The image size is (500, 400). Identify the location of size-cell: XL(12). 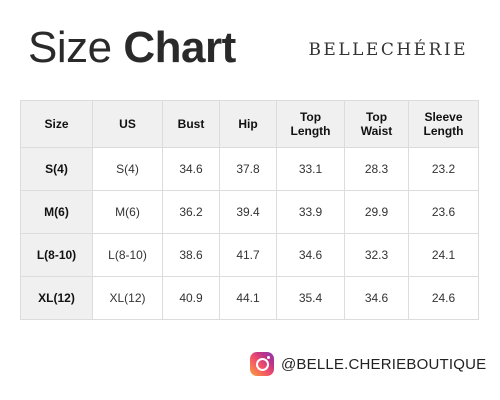
(56, 298).